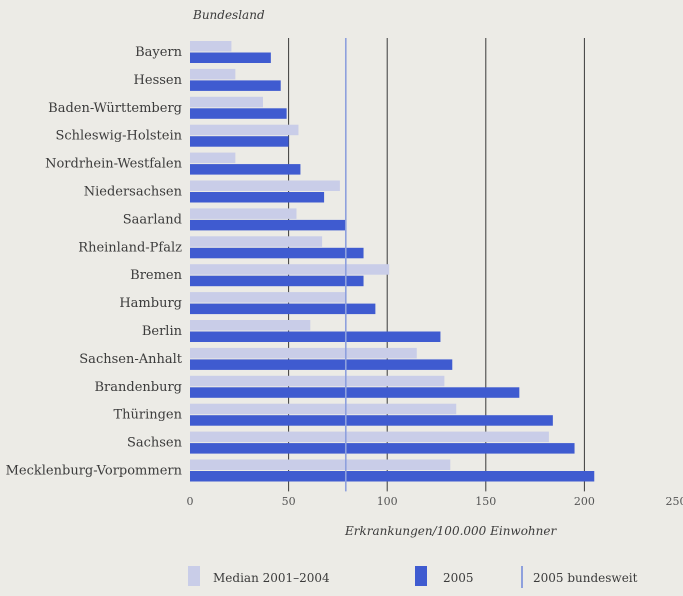 The width and height of the screenshot is (683, 596). I want to click on category-label: Nordrhein-Westfalen, so click(114, 164).